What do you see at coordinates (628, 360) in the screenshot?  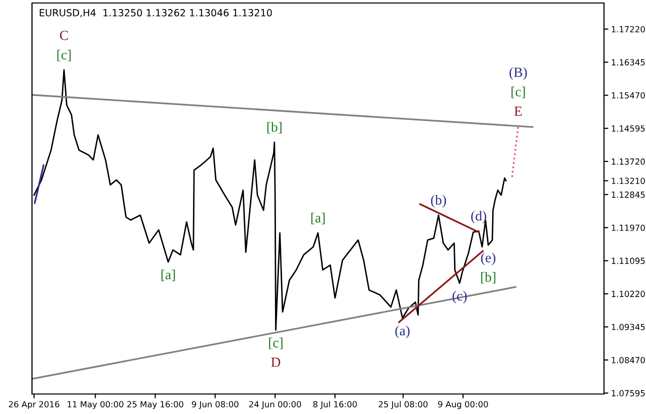 I see `y-tick-label: 1.08470` at bounding box center [628, 360].